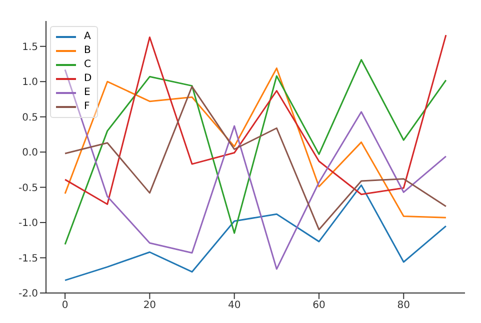 Image resolution: width=481 pixels, height=323 pixels. I want to click on y-tick-label: -0.5, so click(28, 188).